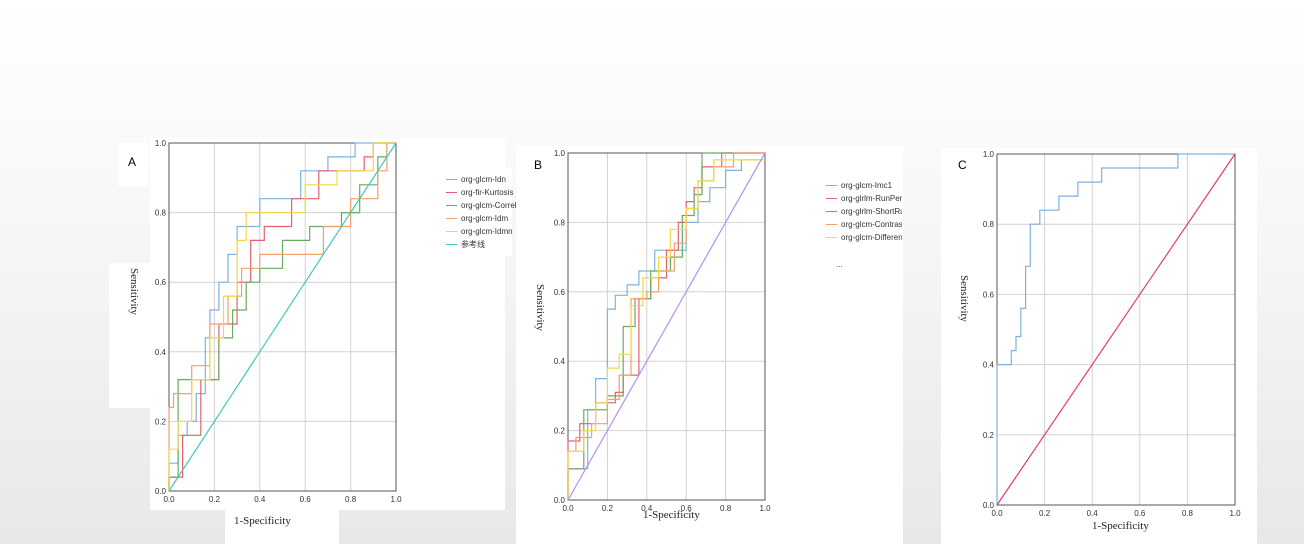 This screenshot has height=544, width=1304. I want to click on roc-curve-org-glcm-idmn, so click(282, 316).